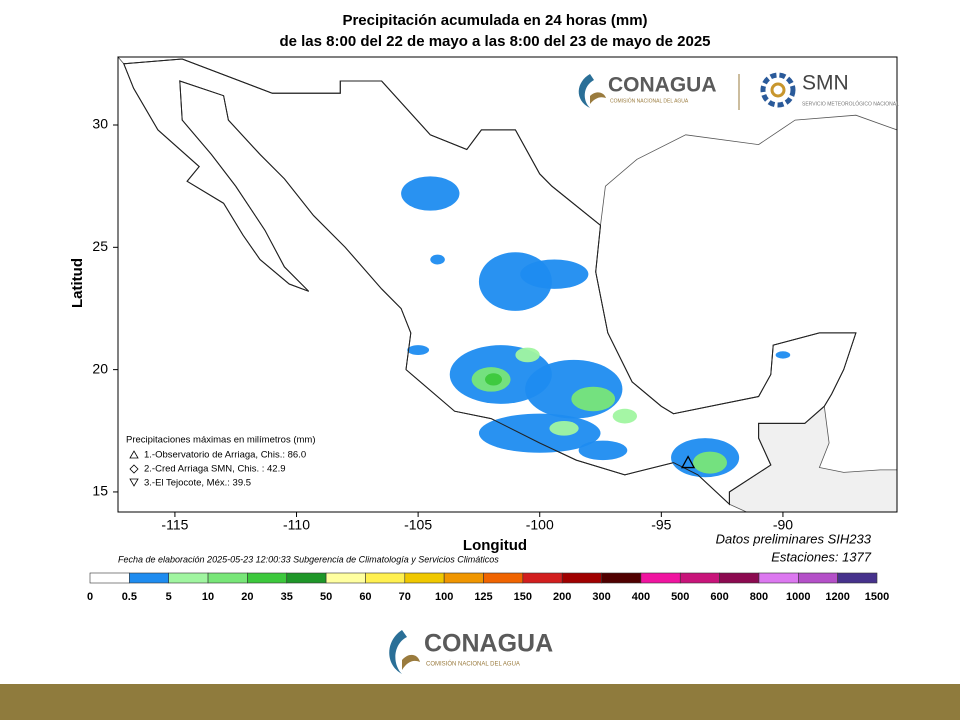 Image resolution: width=960 pixels, height=720 pixels. What do you see at coordinates (444, 597) in the screenshot?
I see `colorbar-label: 100` at bounding box center [444, 597].